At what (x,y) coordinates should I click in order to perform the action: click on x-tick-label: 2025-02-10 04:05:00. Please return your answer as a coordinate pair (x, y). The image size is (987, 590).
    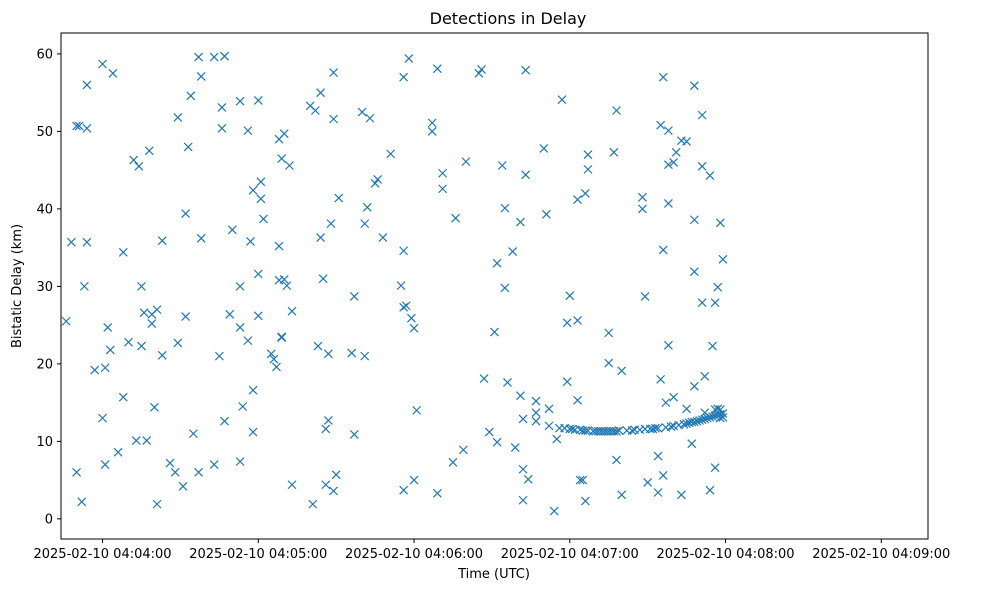
    Looking at the image, I should click on (258, 554).